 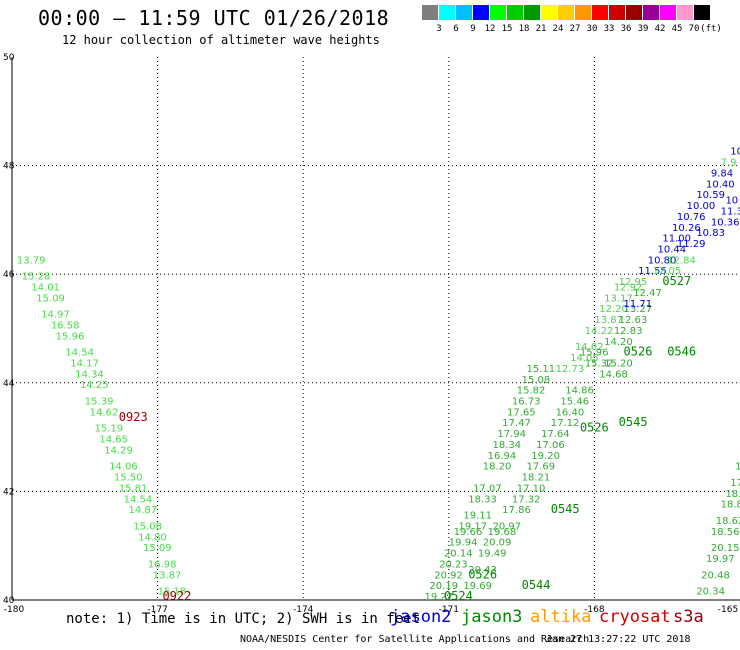 What do you see at coordinates (677, 29) in the screenshot?
I see `color-scale-label: 45` at bounding box center [677, 29].